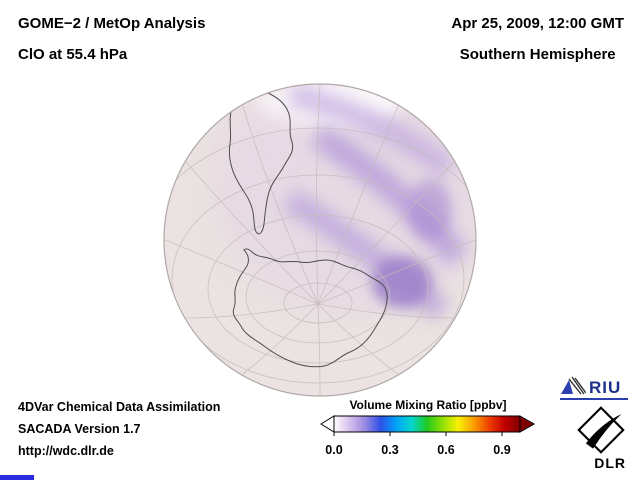 This screenshot has height=480, width=640. I want to click on colorbar-tick-marks, so click(418, 434).